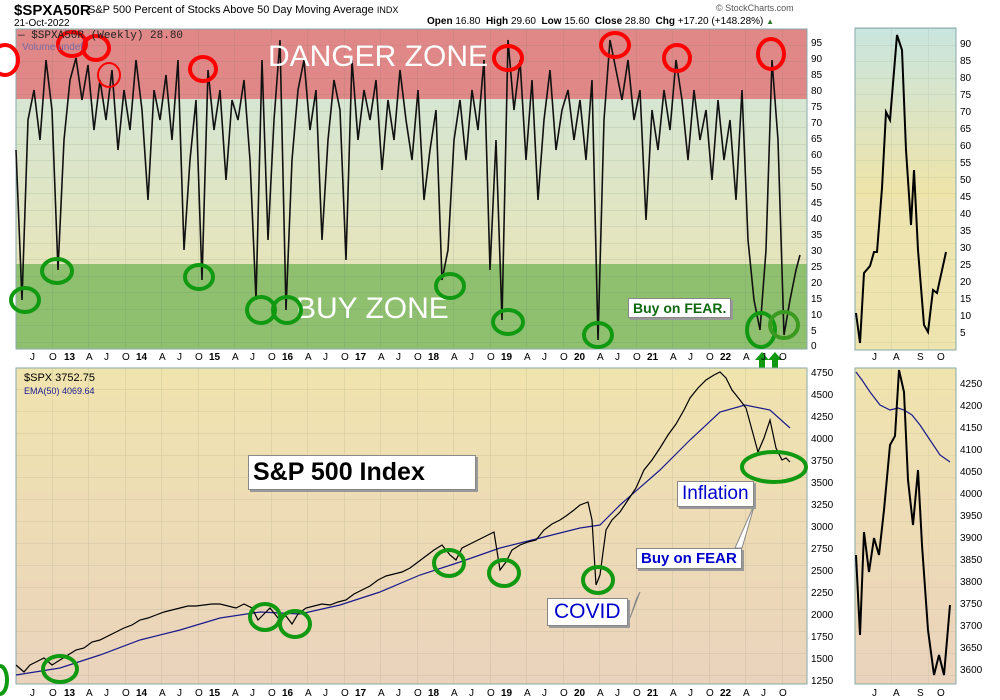 Image resolution: width=1000 pixels, height=700 pixels. I want to click on svg-text: 4150, so click(971, 428).